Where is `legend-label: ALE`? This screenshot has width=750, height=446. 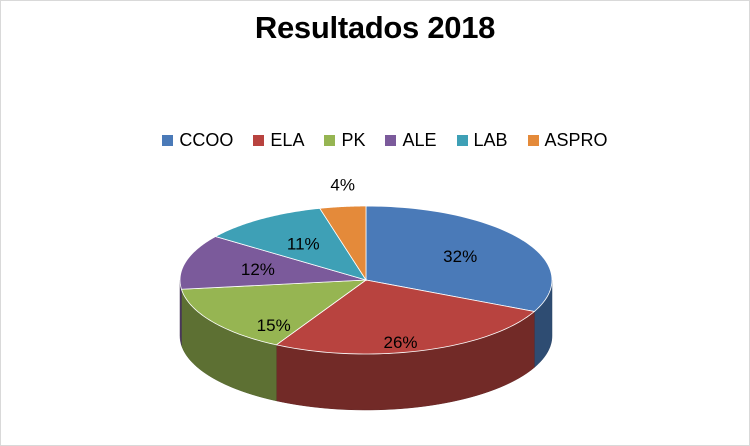
legend-label: ALE is located at coordinates (419, 139).